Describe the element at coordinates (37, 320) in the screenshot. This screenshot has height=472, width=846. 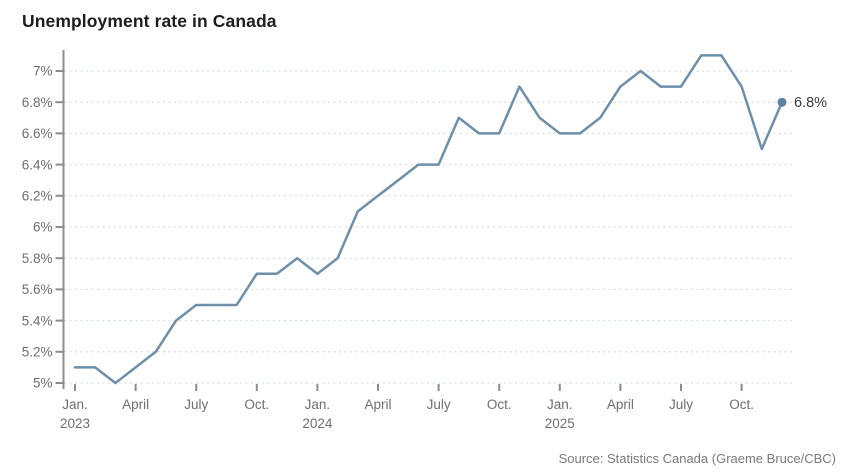
I see `y-axis-tick-label: 5.4%` at that location.